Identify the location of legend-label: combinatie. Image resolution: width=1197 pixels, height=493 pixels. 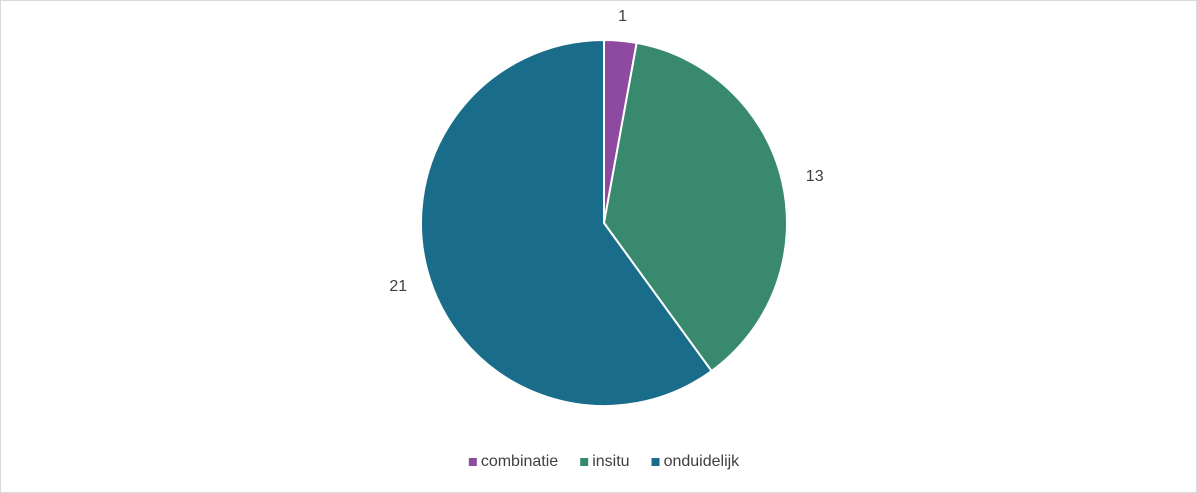
(519, 461).